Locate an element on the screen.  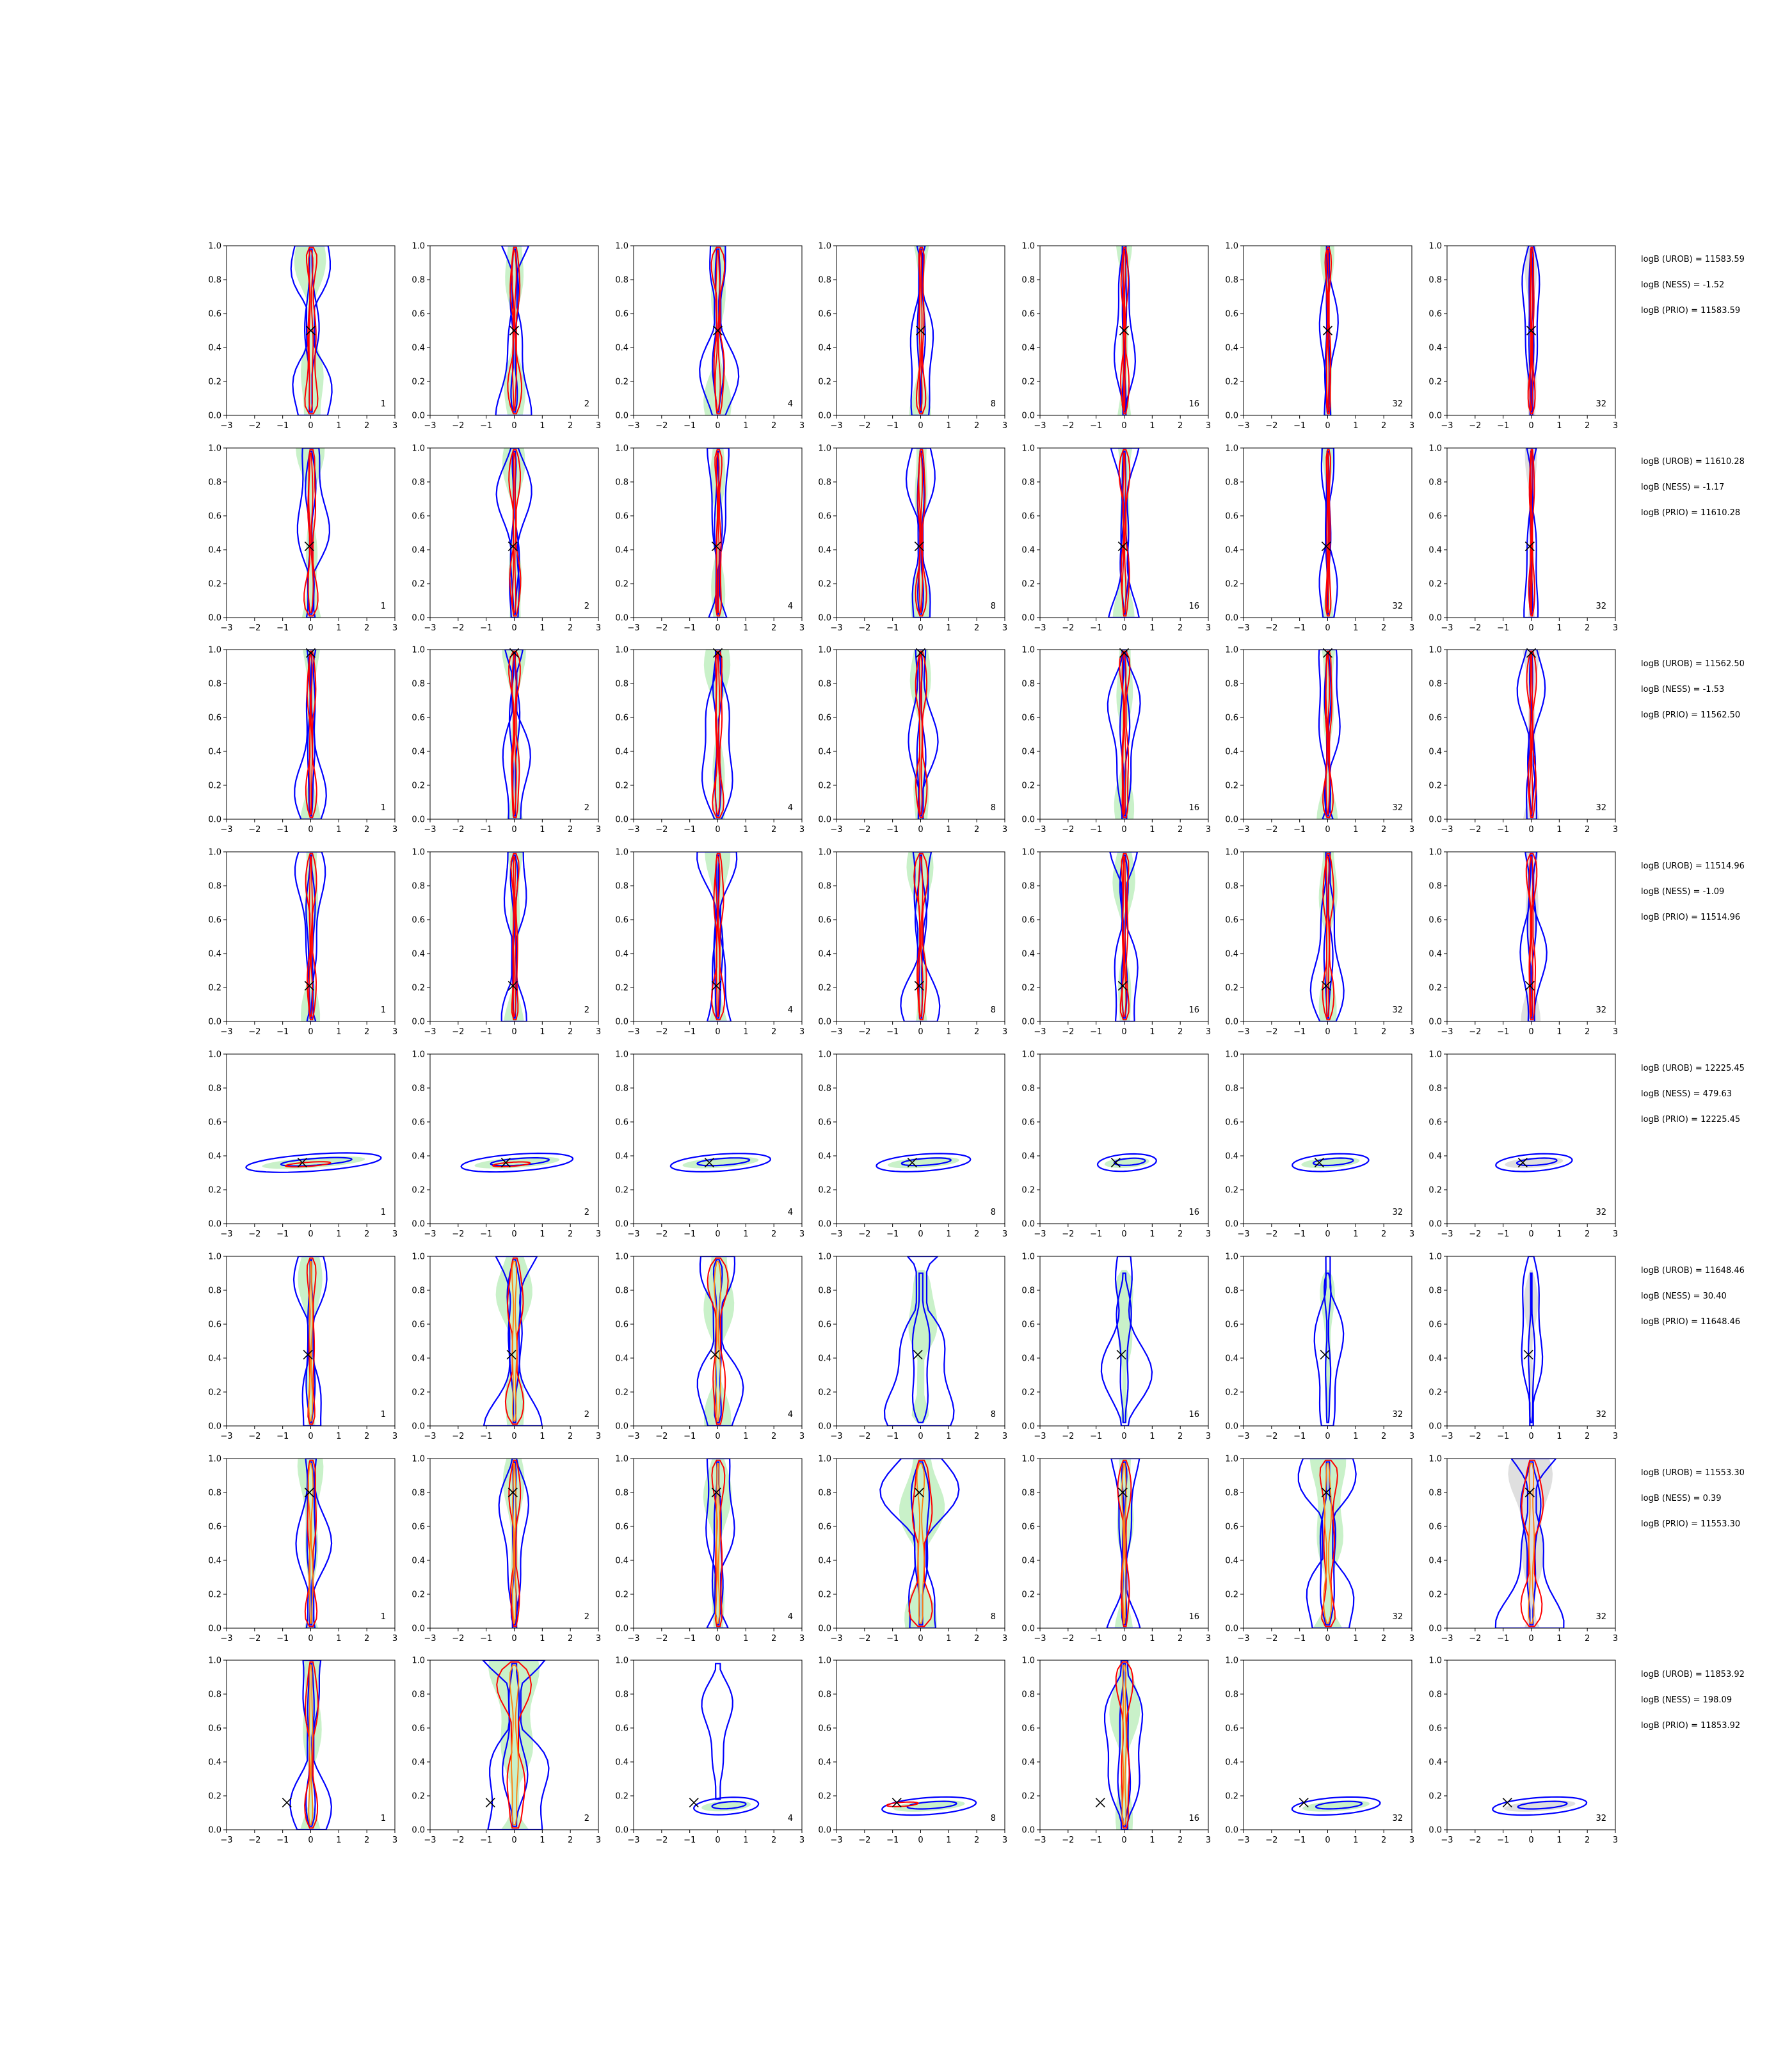
panel-corner-label: 32 is located at coordinates (1601, 1010).